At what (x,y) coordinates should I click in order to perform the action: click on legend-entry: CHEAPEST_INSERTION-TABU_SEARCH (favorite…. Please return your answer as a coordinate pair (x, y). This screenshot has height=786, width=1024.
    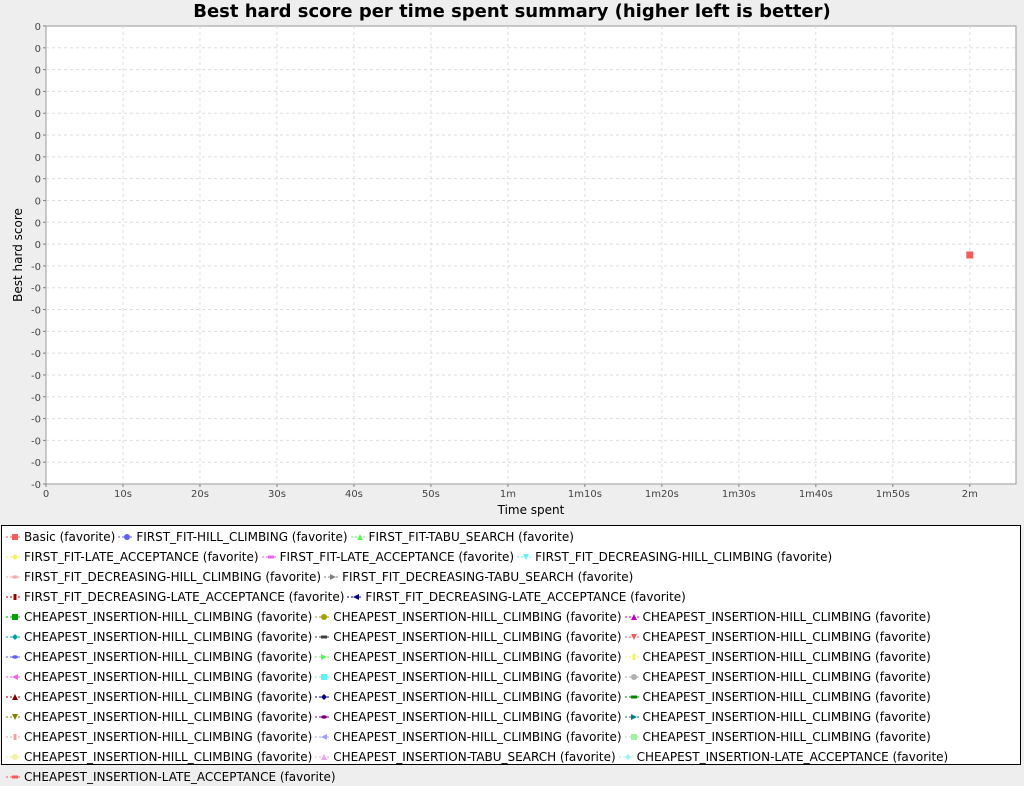
    Looking at the image, I should click on (465, 757).